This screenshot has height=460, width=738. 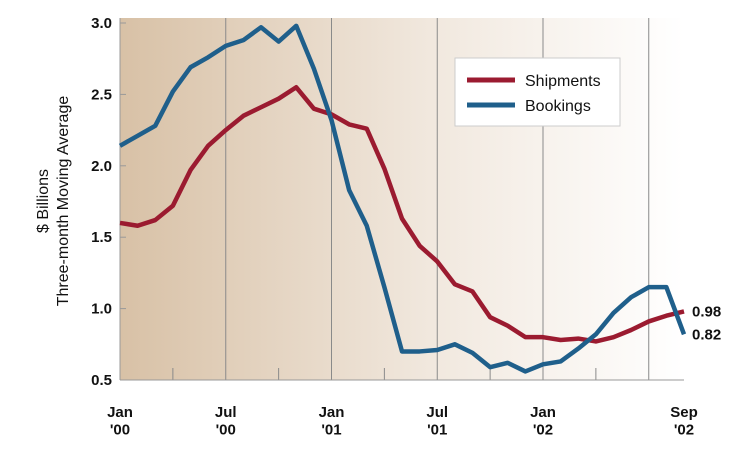 What do you see at coordinates (563, 81) in the screenshot?
I see `legend-label: Shipments` at bounding box center [563, 81].